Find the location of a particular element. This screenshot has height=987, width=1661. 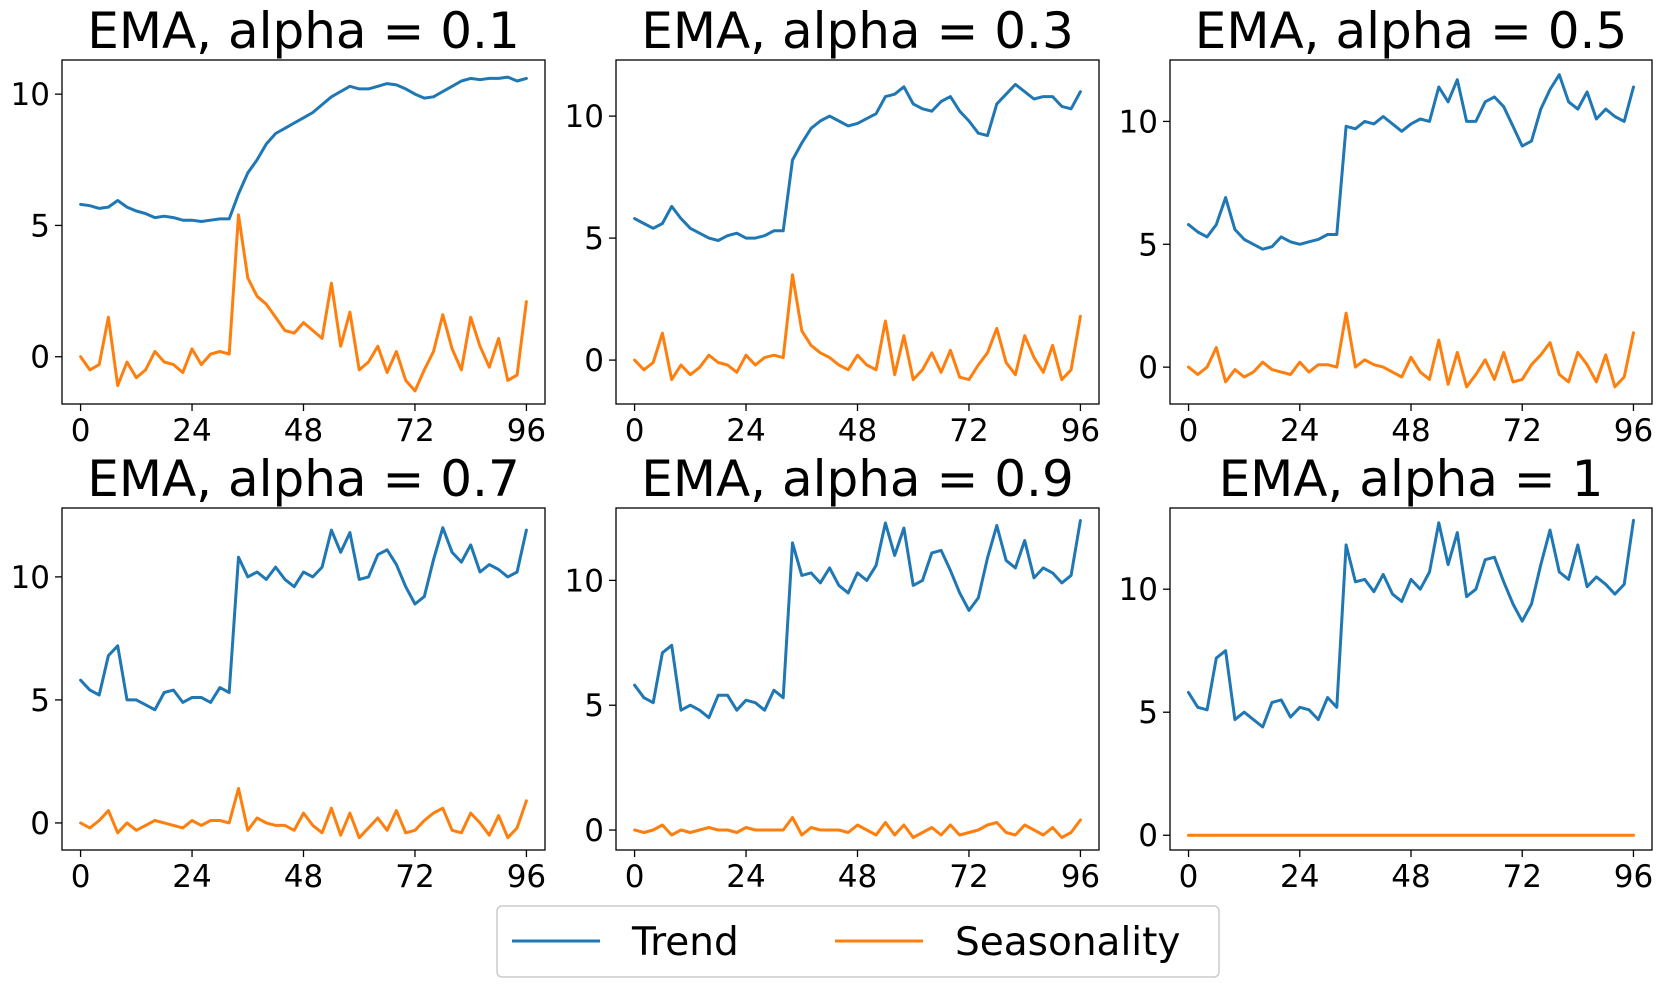

subplot-title: EMA, alpha = 0.1 is located at coordinates (303, 31).